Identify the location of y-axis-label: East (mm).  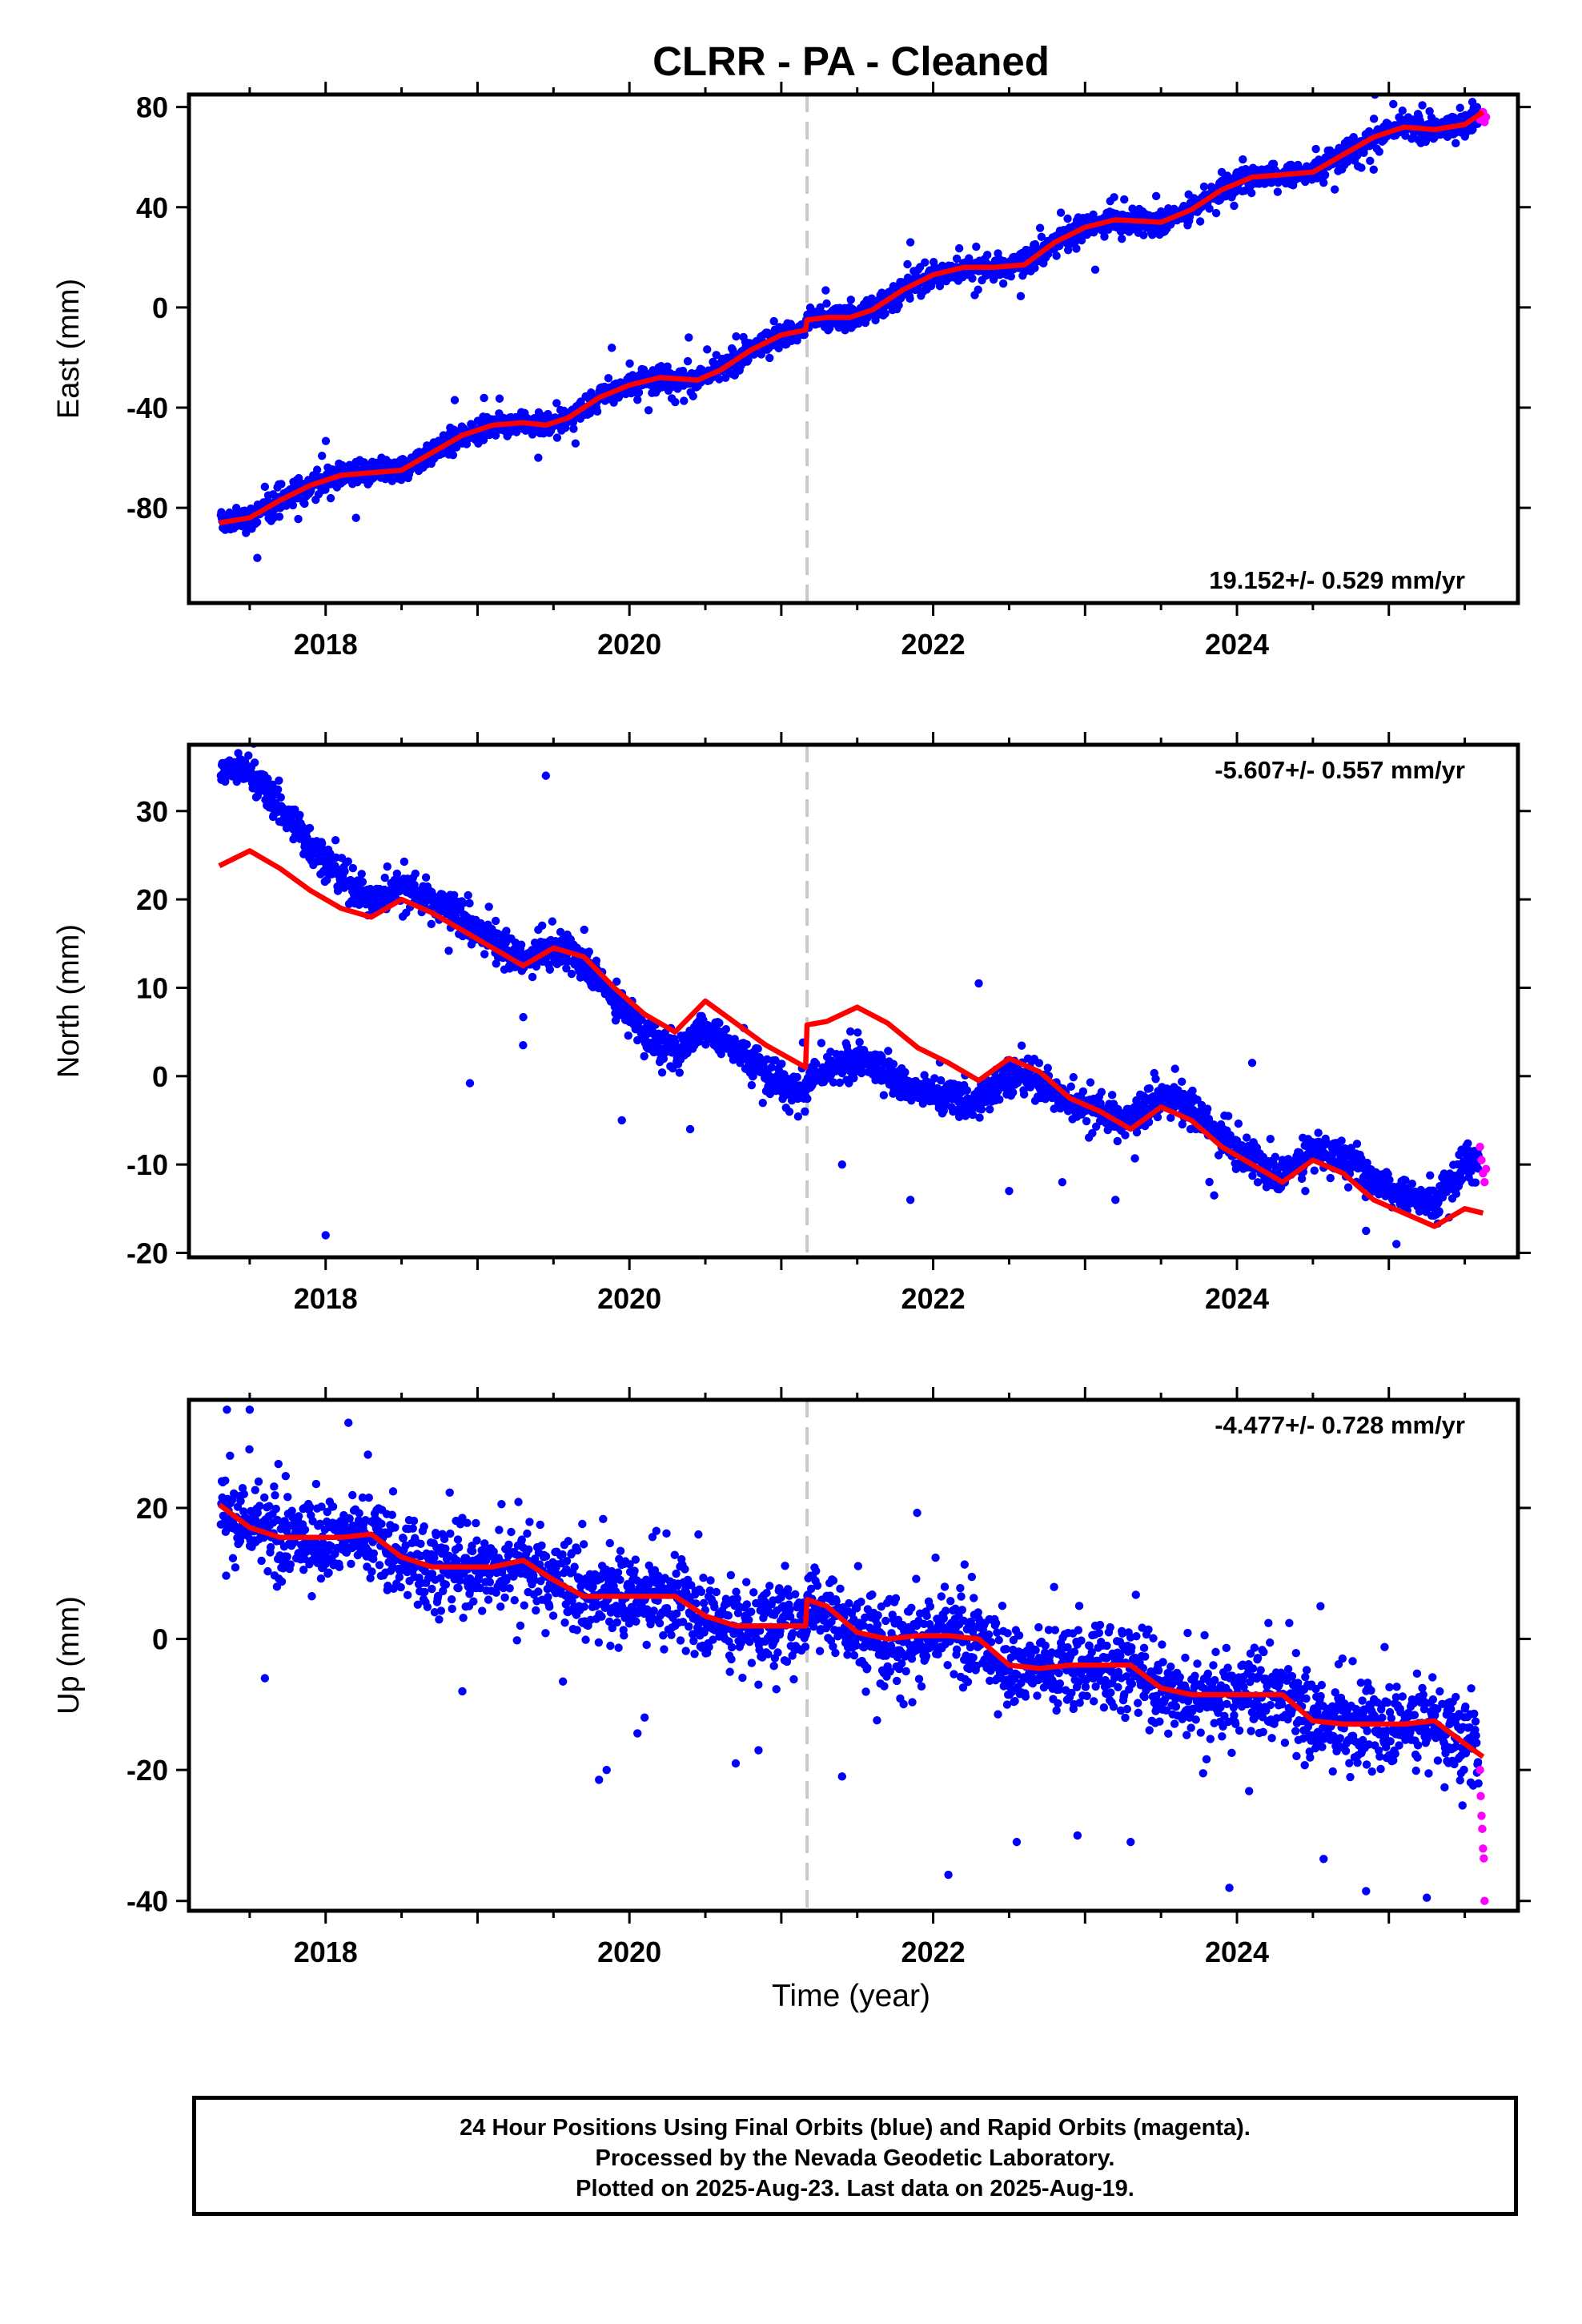
(69, 349).